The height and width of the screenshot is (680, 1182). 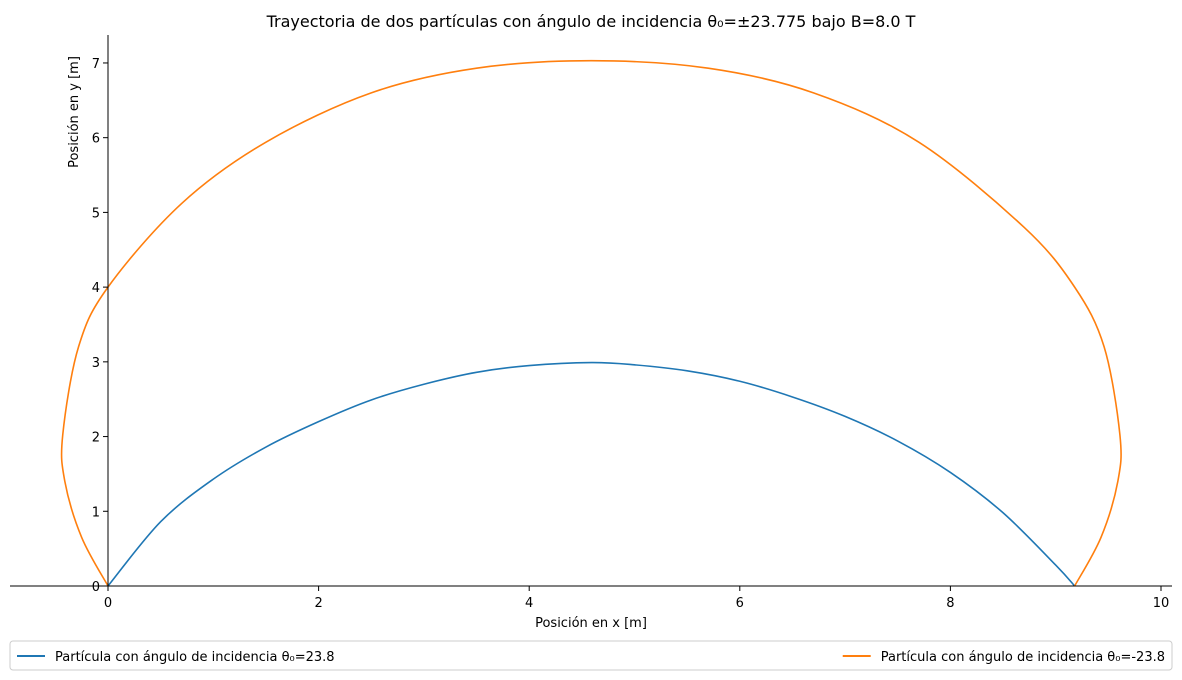 What do you see at coordinates (591, 623) in the screenshot?
I see `x-axis-label: Posición en x [m]` at bounding box center [591, 623].